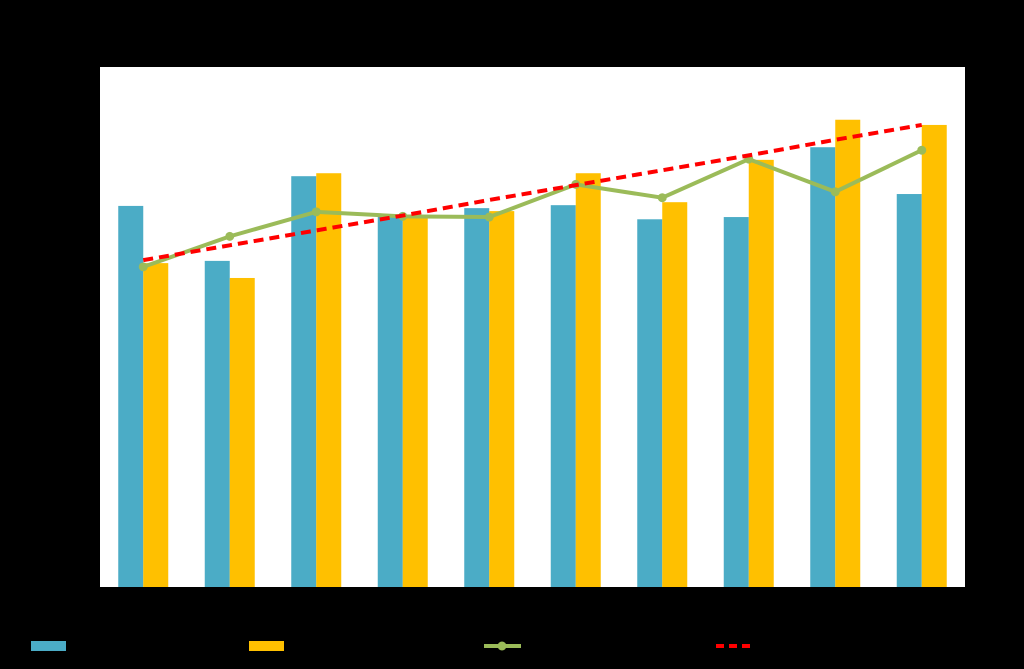  What do you see at coordinates (502, 646) in the screenshot?
I see `legend-marker` at bounding box center [502, 646].